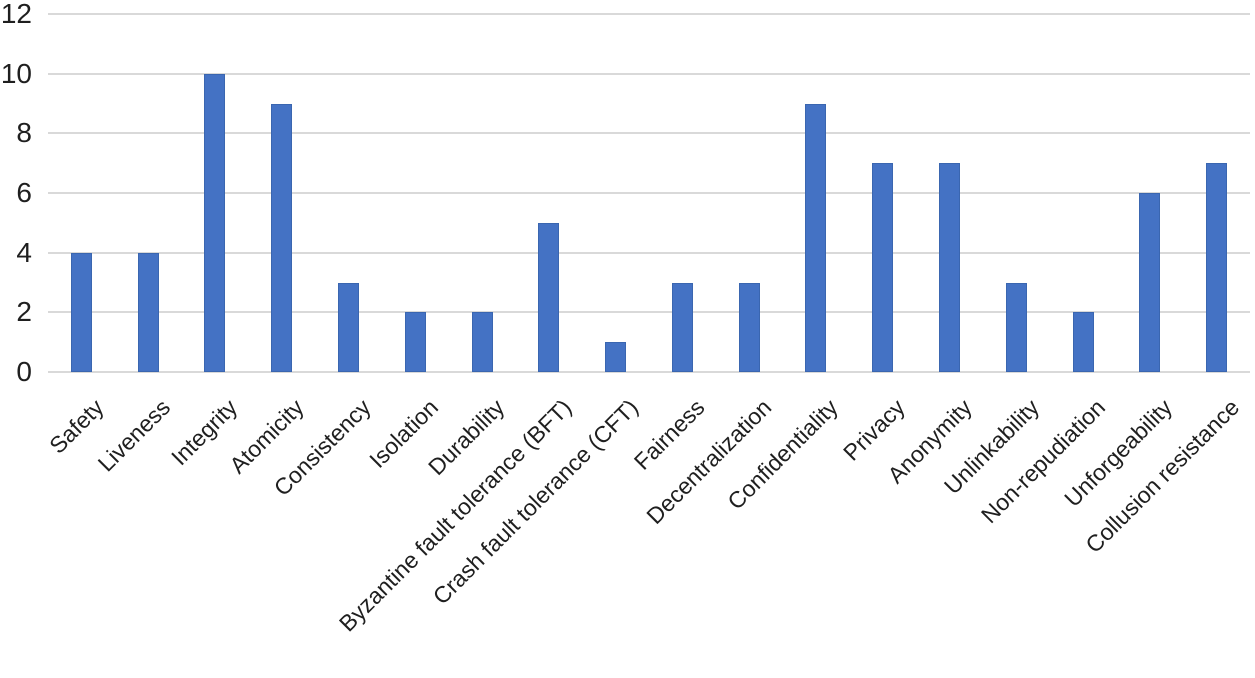 The height and width of the screenshot is (678, 1255). I want to click on y-axis-tick-label: 12, so click(16, 14).